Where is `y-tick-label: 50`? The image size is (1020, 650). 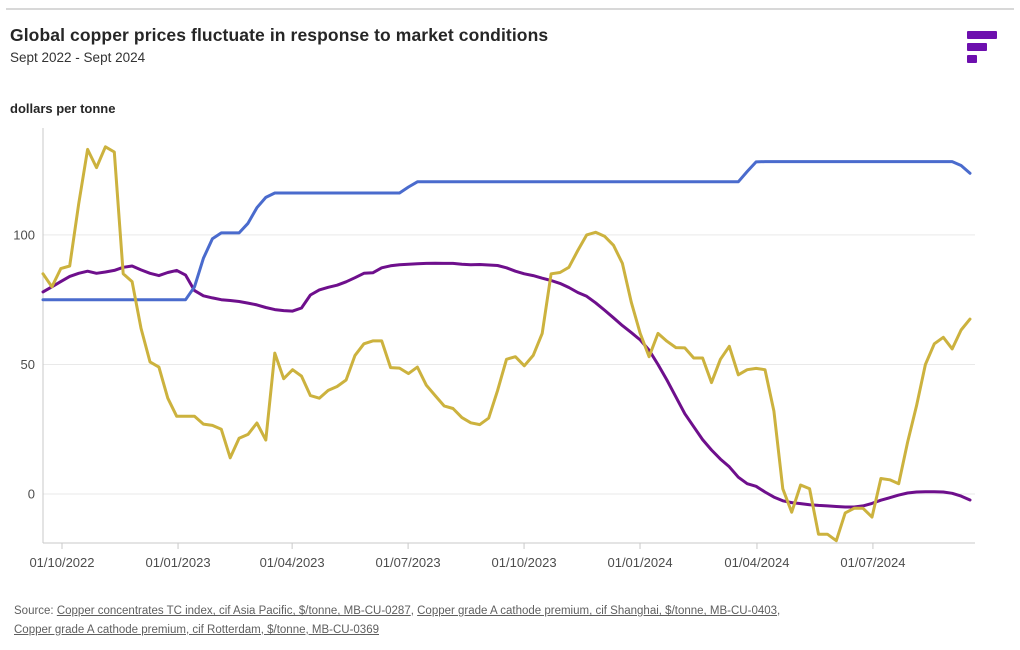 y-tick-label: 50 is located at coordinates (28, 364).